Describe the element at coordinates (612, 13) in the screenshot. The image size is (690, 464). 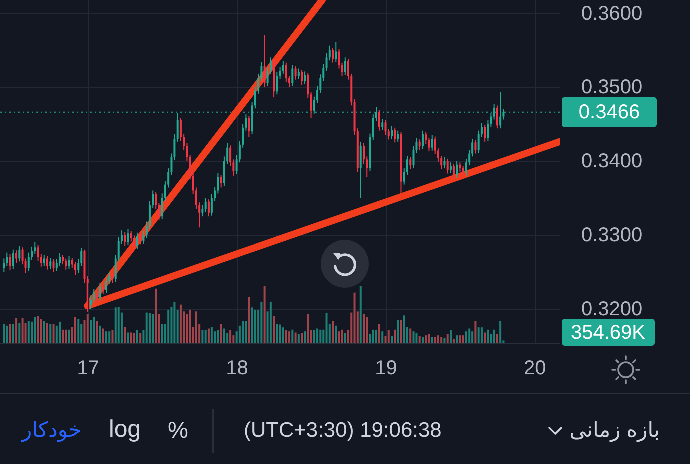
I see `y-tick-label: 0.3600` at that location.